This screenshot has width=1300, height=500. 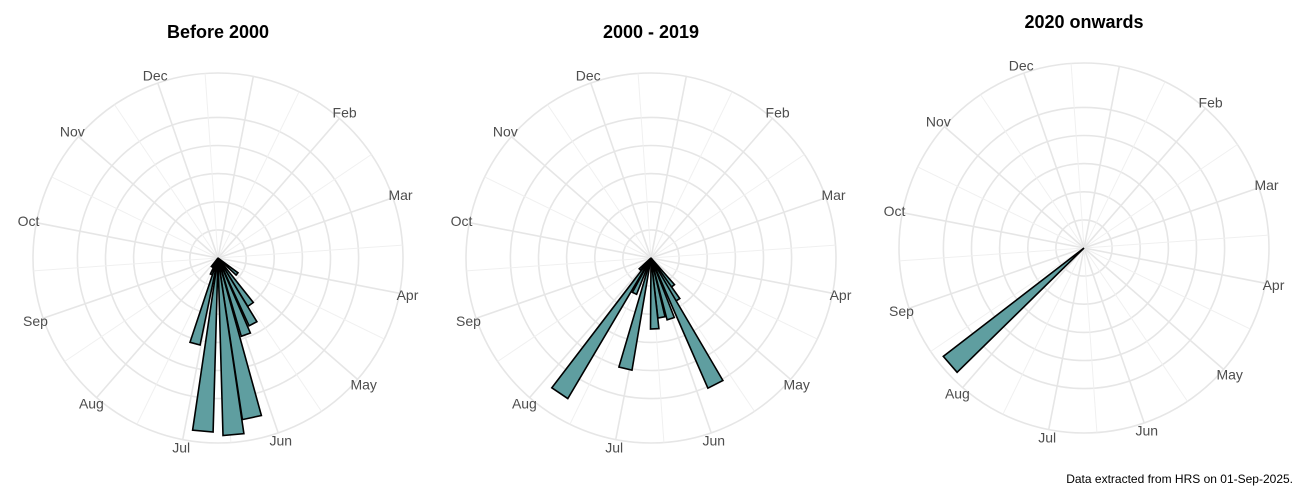 What do you see at coordinates (651, 32) in the screenshot?
I see `chart-title: 2000 - 2019` at bounding box center [651, 32].